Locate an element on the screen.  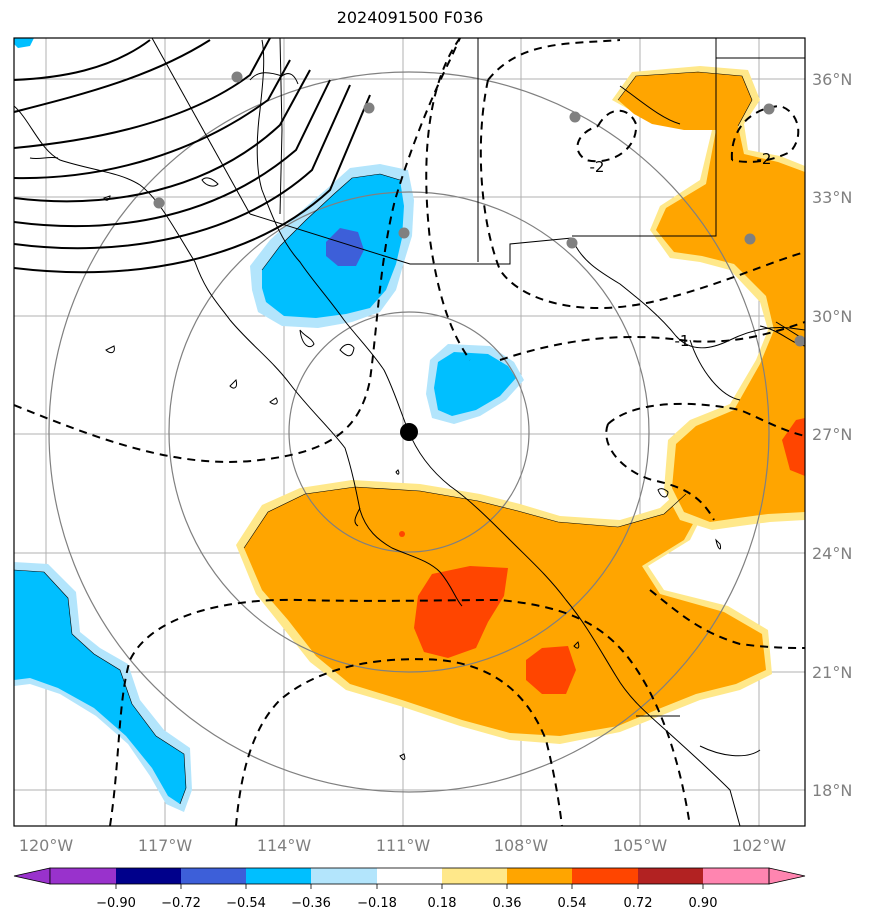
contour-label: -1 is located at coordinates (682, 341).